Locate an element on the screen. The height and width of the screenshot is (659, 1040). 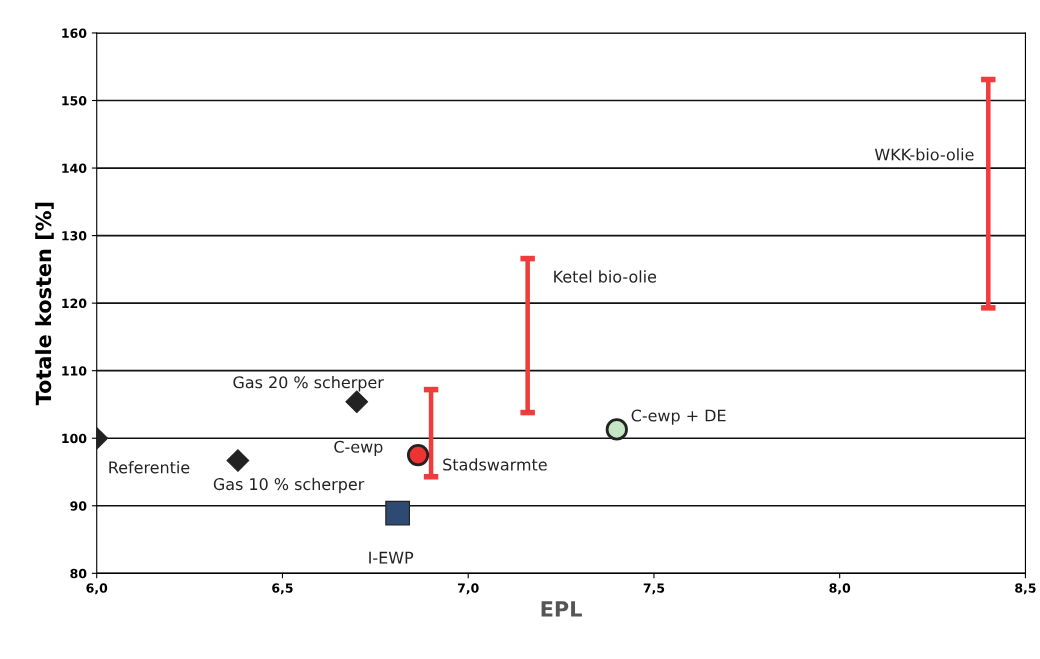
x-axis-title: EPL is located at coordinates (561, 609).